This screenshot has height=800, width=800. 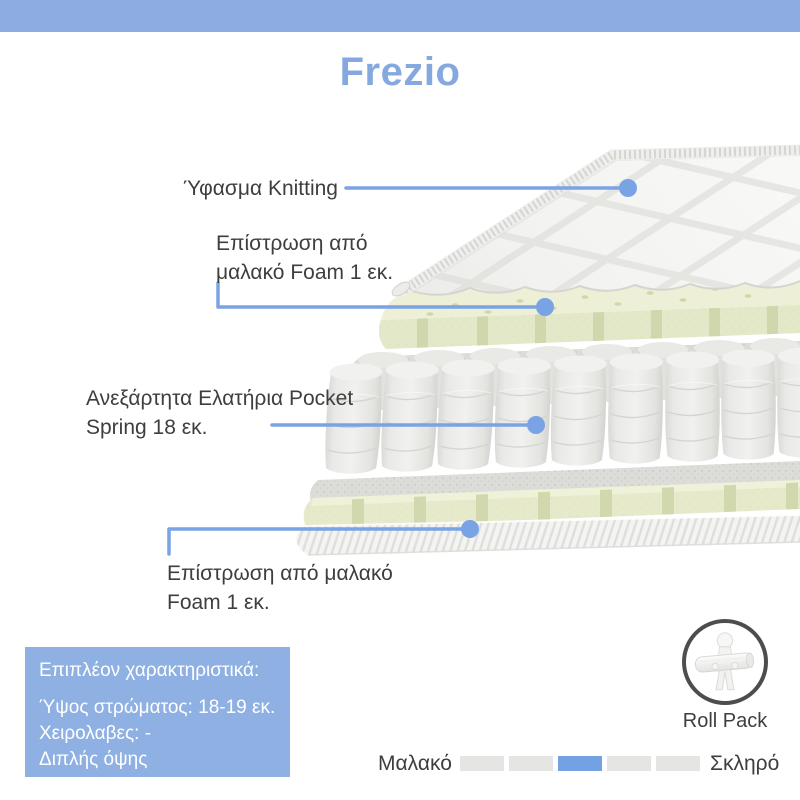 I want to click on callout-text-line1: Ανεξάρτητα Ελατήρια Pocket, so click(x=220, y=398).